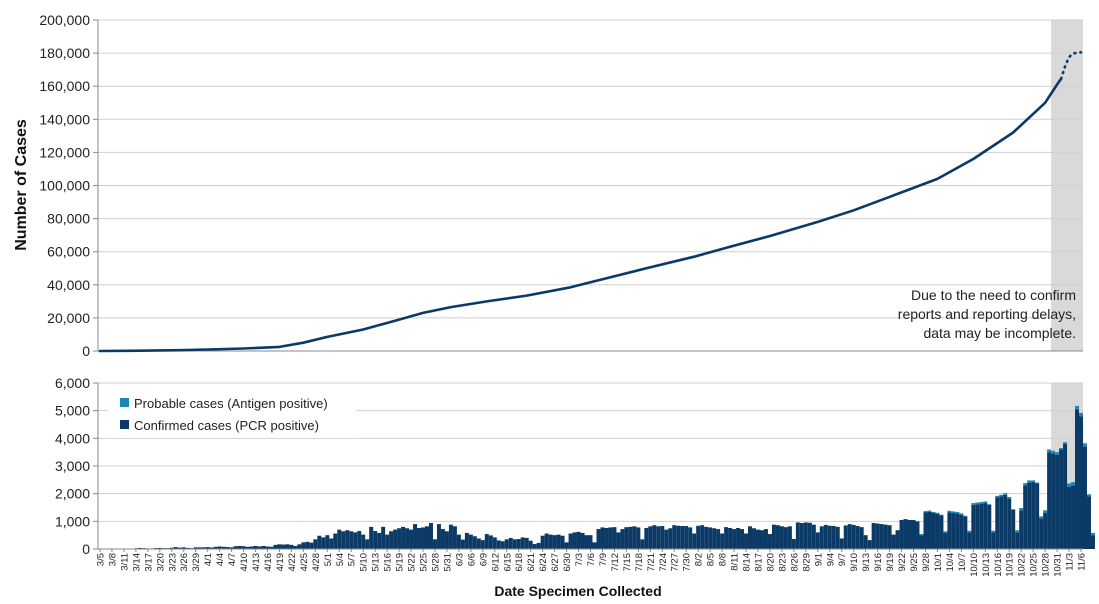  What do you see at coordinates (1010, 565) in the screenshot?
I see `x-tick-label: 10/19` at bounding box center [1010, 565].